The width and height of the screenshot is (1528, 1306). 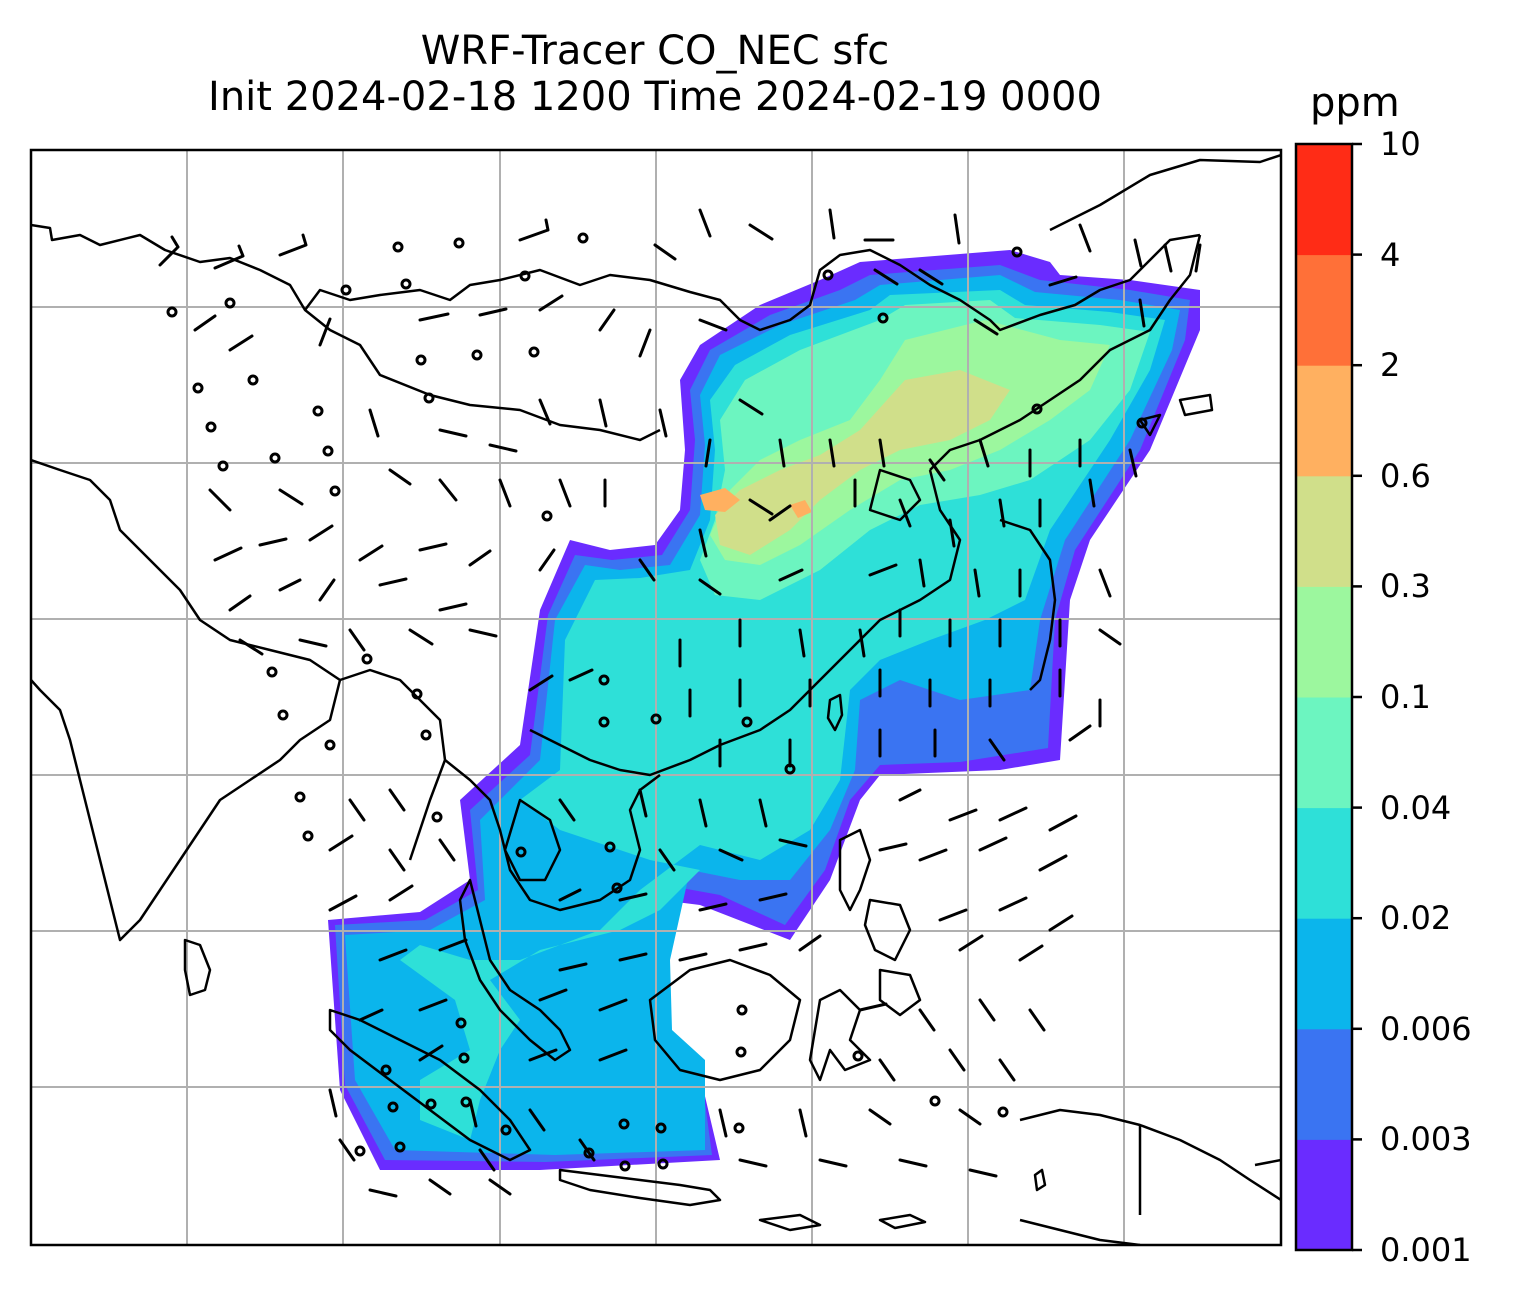 I want to click on colorbar-tick-label: 2, so click(x=1390, y=365).